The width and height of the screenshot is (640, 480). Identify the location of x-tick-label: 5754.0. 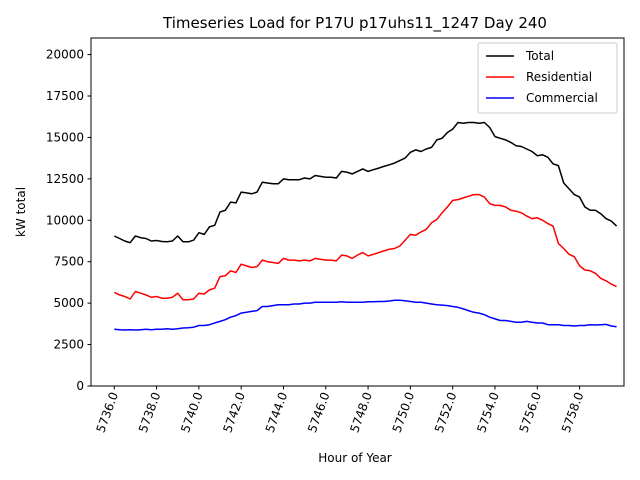
(488, 412).